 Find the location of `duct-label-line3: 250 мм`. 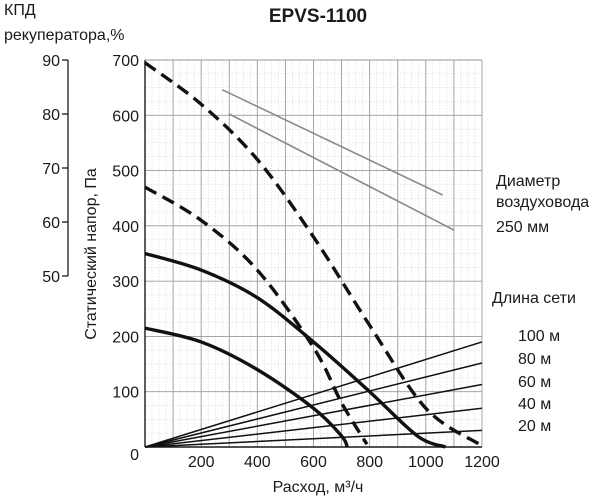

duct-label-line3: 250 мм is located at coordinates (522, 227).